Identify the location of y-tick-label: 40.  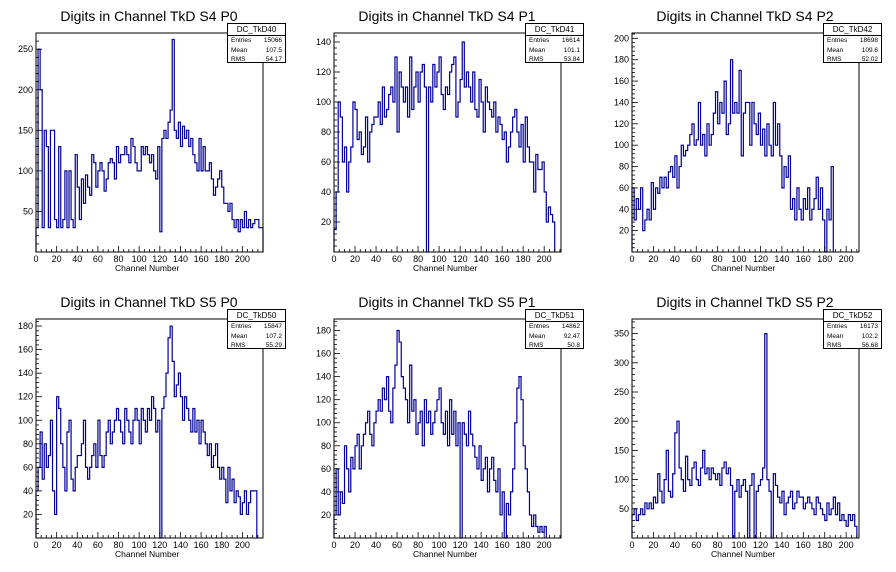
(326, 192).